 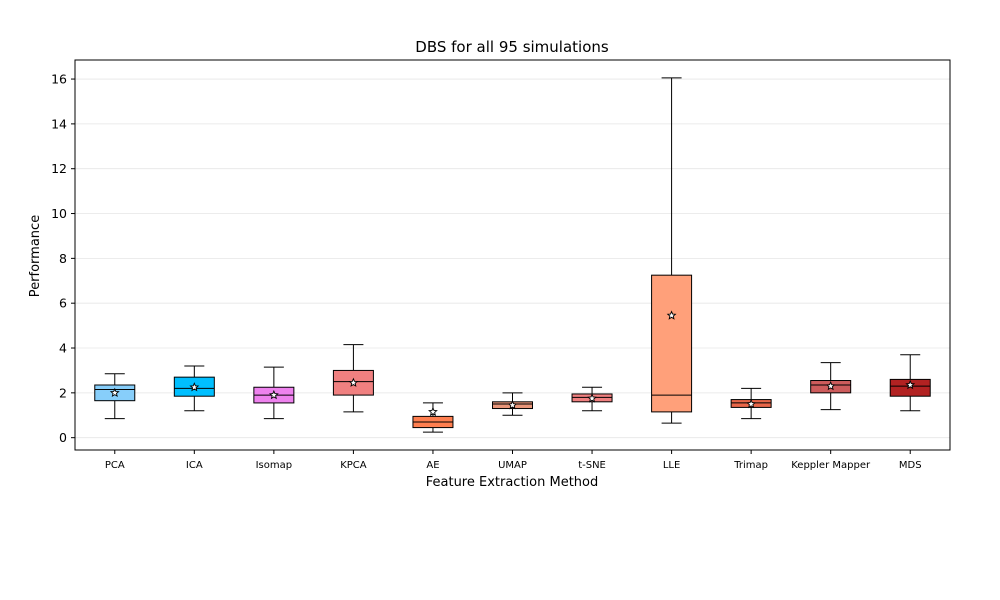 What do you see at coordinates (59, 79) in the screenshot?
I see `y-tick-label: 16` at bounding box center [59, 79].